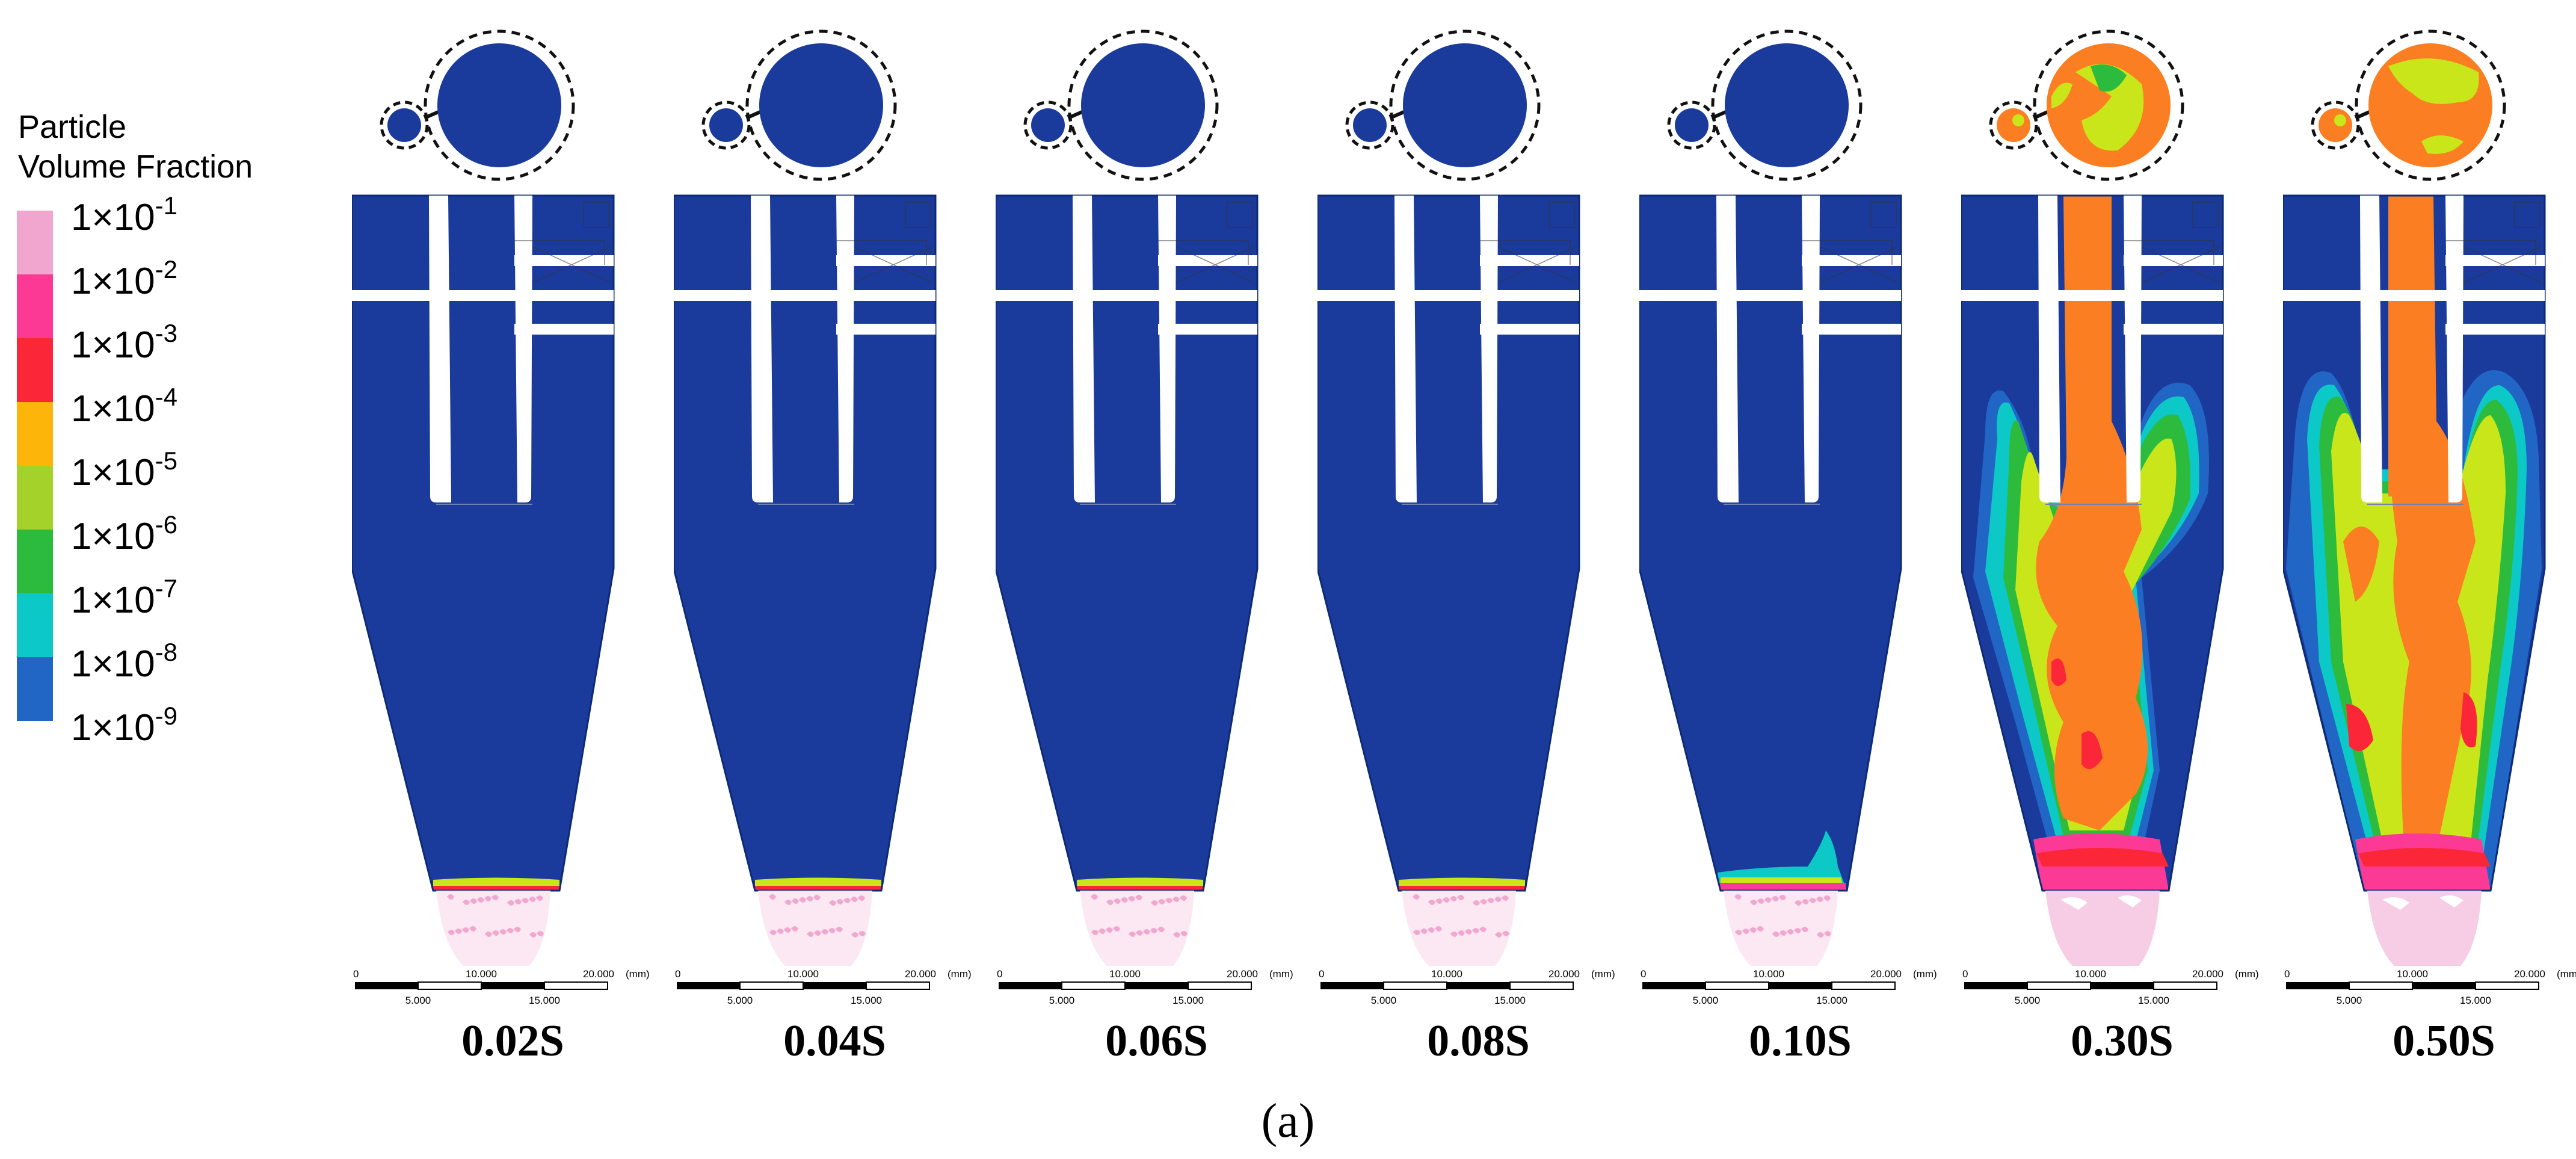 The width and height of the screenshot is (2576, 1159). I want to click on legend-level-label: 1×10⁻¹, so click(124, 214).